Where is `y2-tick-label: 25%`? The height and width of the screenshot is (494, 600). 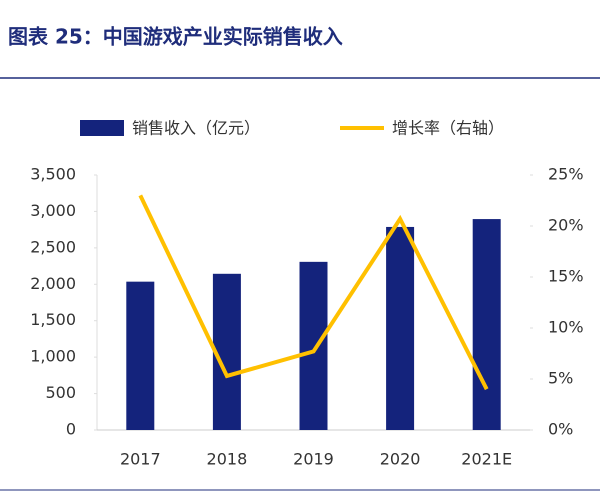
y2-tick-label: 25% is located at coordinates (566, 174).